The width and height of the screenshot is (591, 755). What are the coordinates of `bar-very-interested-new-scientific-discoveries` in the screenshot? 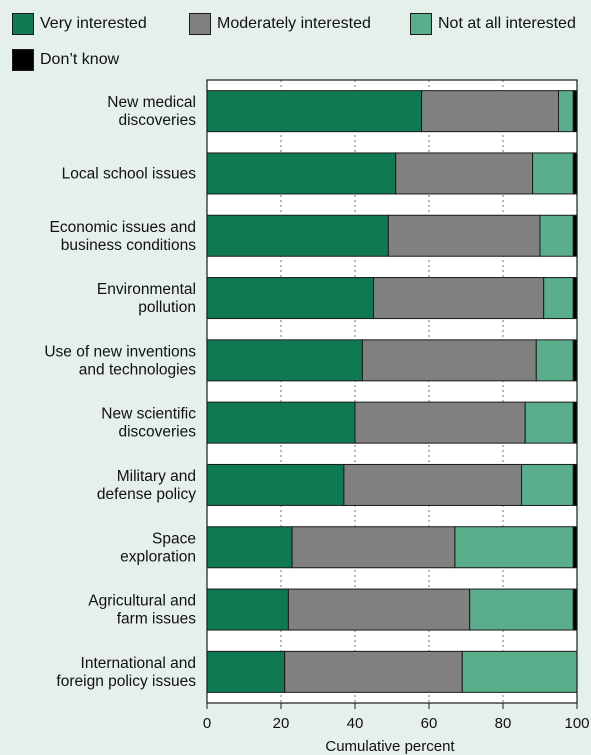 It's located at (281, 422).